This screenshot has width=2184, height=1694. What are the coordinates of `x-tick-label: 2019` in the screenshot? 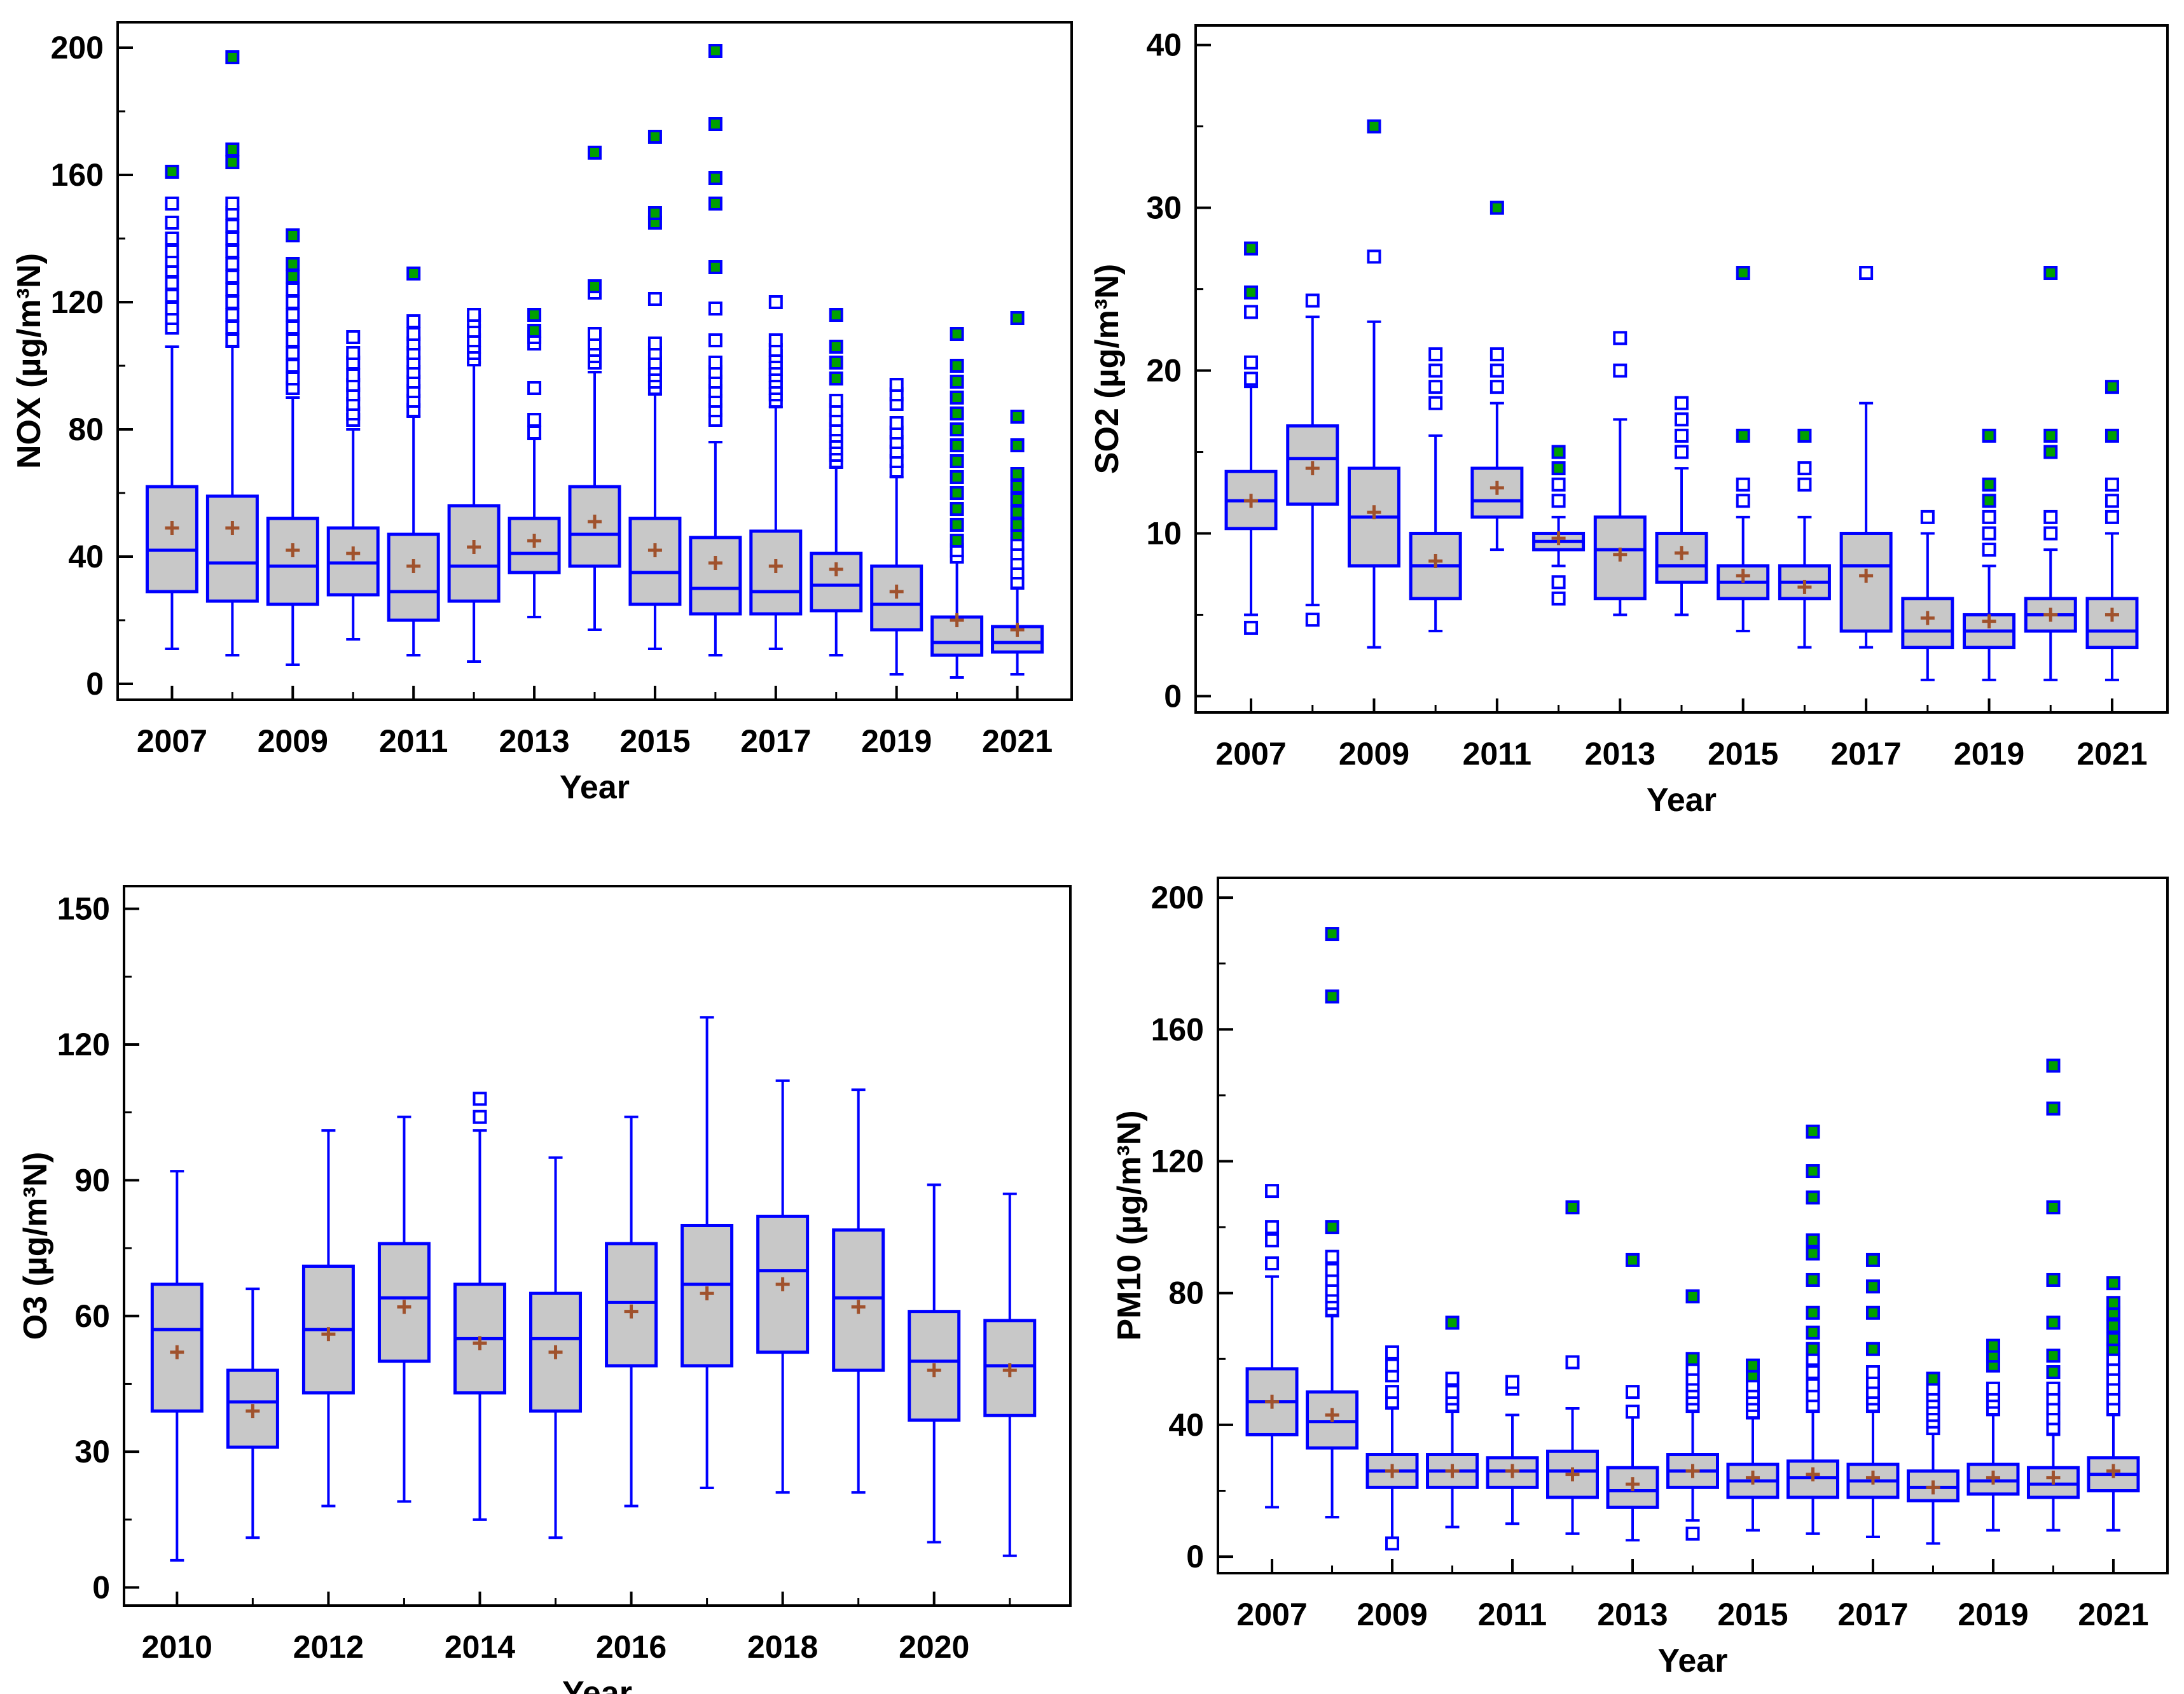 It's located at (897, 741).